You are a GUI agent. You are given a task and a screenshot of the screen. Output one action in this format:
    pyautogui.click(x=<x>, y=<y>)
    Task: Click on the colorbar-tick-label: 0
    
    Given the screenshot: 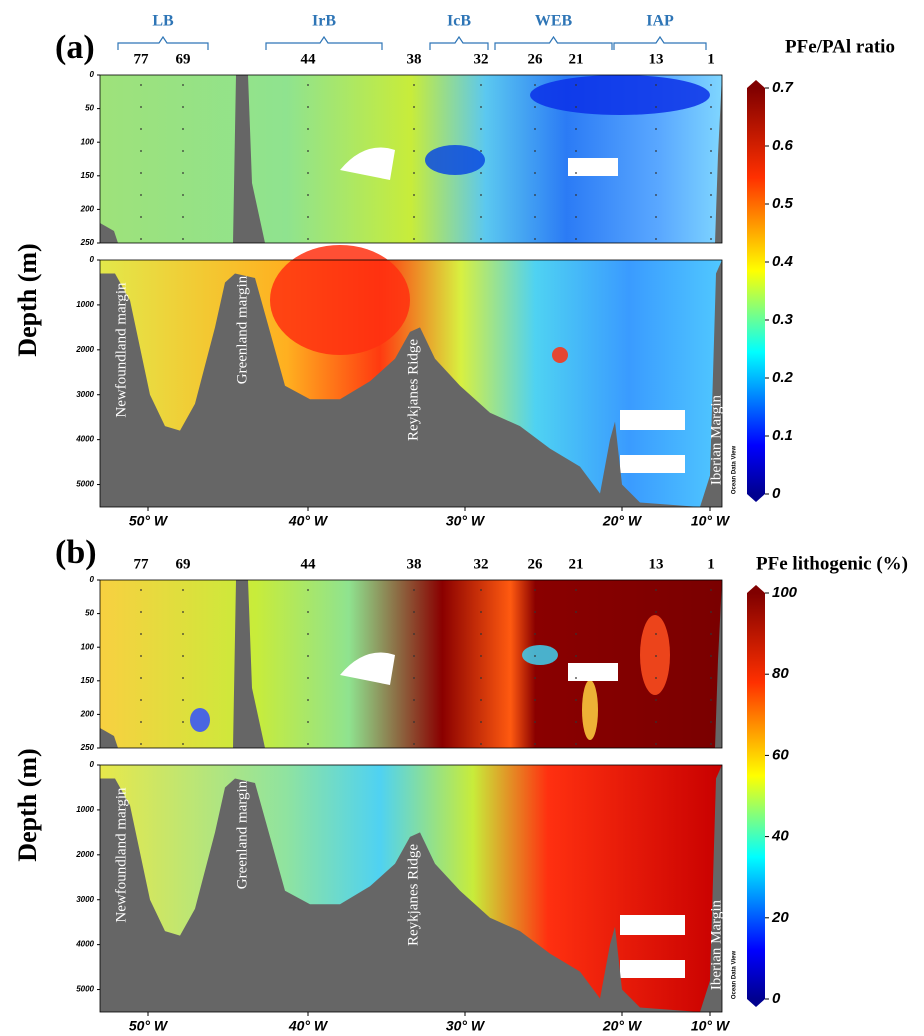 What is the action you would take?
    pyautogui.click(x=776, y=998)
    